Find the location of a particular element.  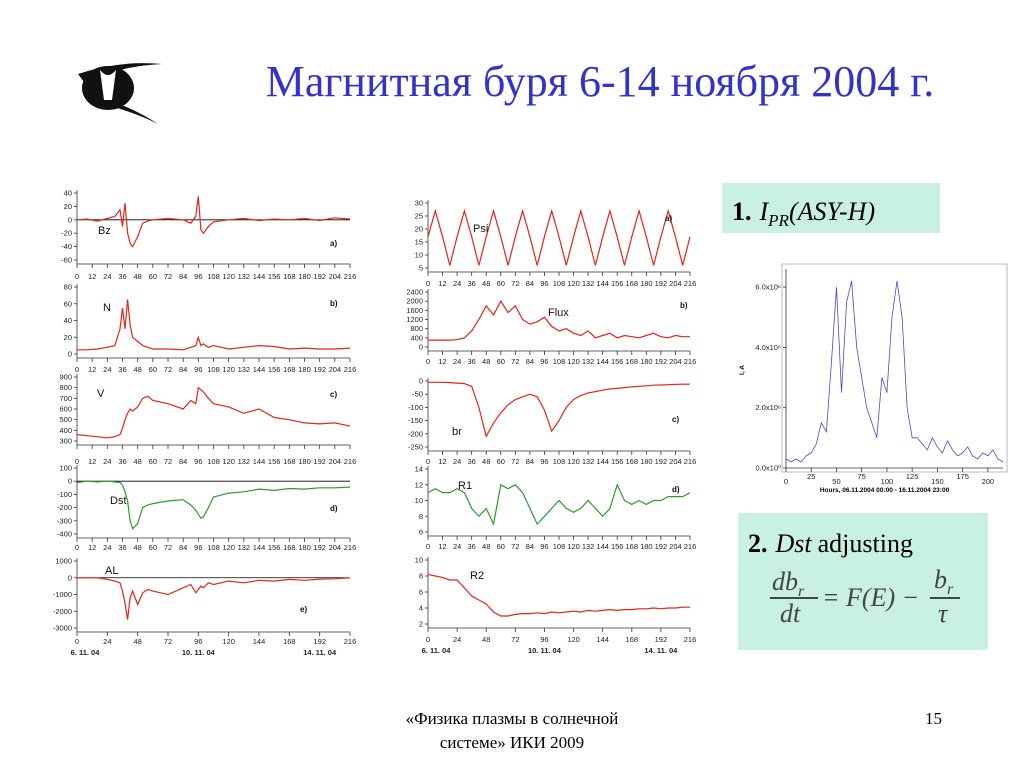

y-tick-label: 0 is located at coordinates (70, 577).